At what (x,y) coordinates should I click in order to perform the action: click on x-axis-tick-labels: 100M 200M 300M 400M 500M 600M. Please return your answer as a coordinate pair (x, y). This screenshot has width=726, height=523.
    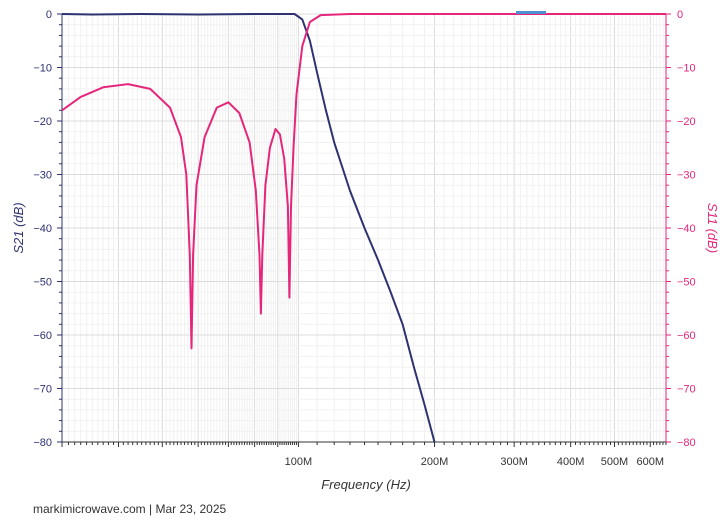
    Looking at the image, I should click on (474, 462).